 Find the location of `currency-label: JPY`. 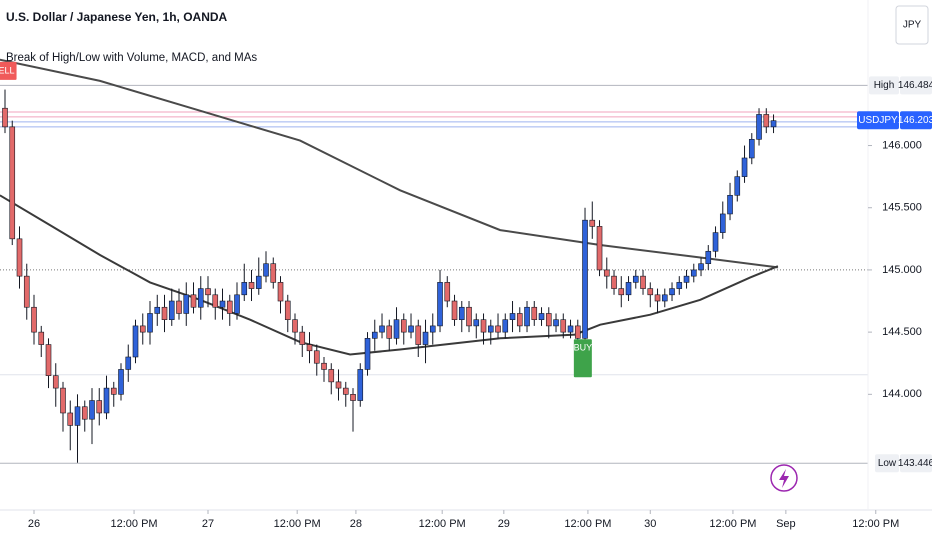

currency-label: JPY is located at coordinates (912, 25).